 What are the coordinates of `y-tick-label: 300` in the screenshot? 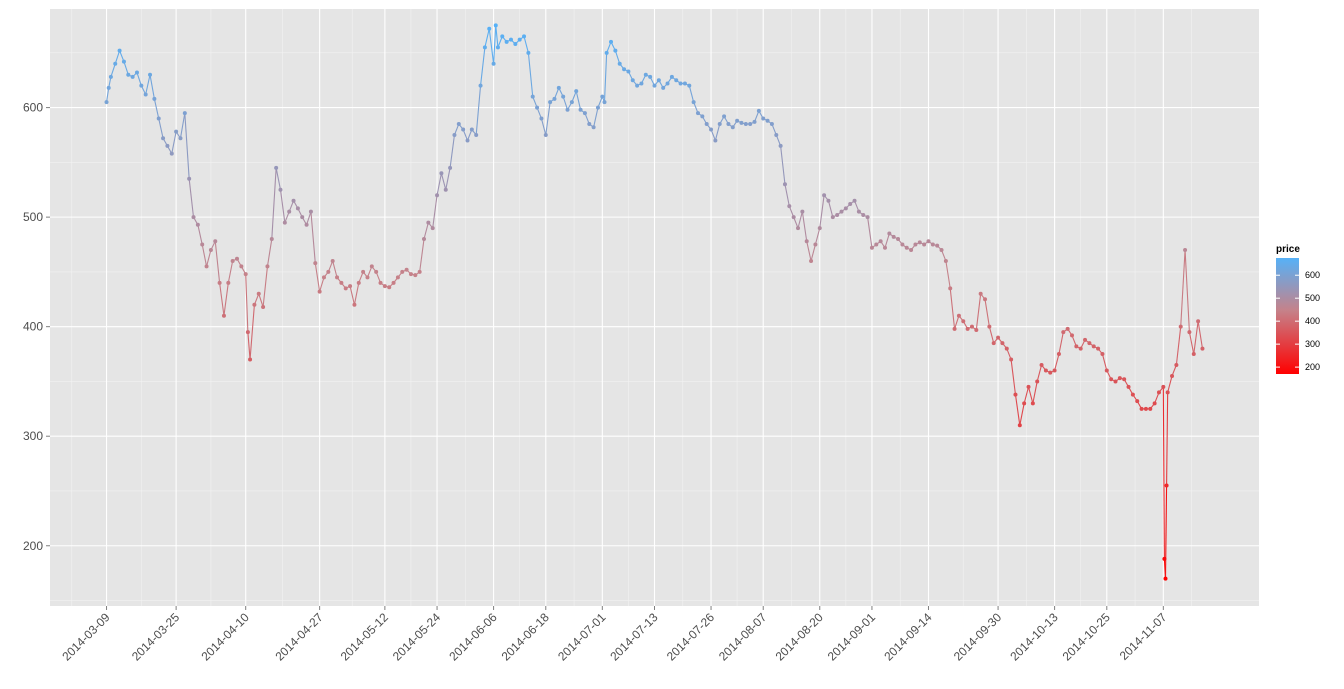 It's located at (33, 436).